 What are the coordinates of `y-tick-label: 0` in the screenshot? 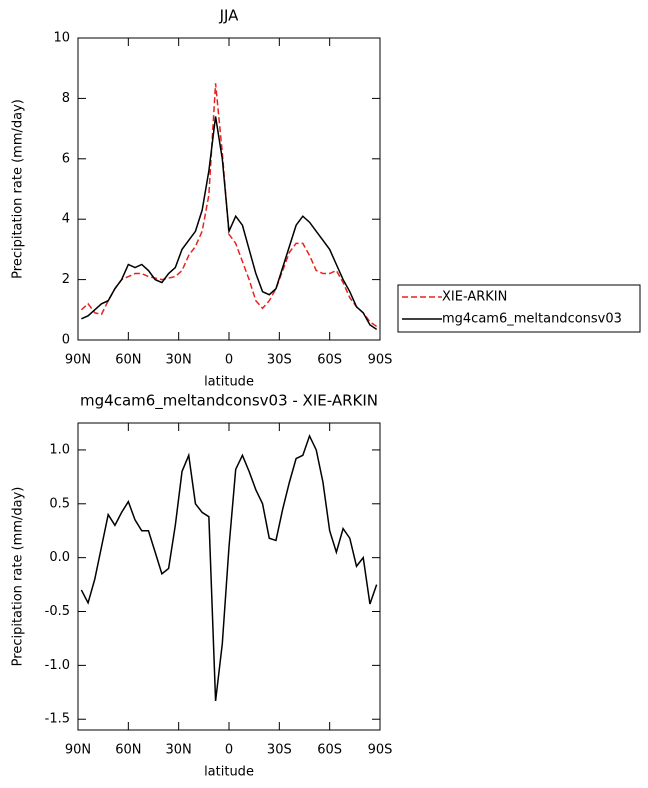 It's located at (66, 340).